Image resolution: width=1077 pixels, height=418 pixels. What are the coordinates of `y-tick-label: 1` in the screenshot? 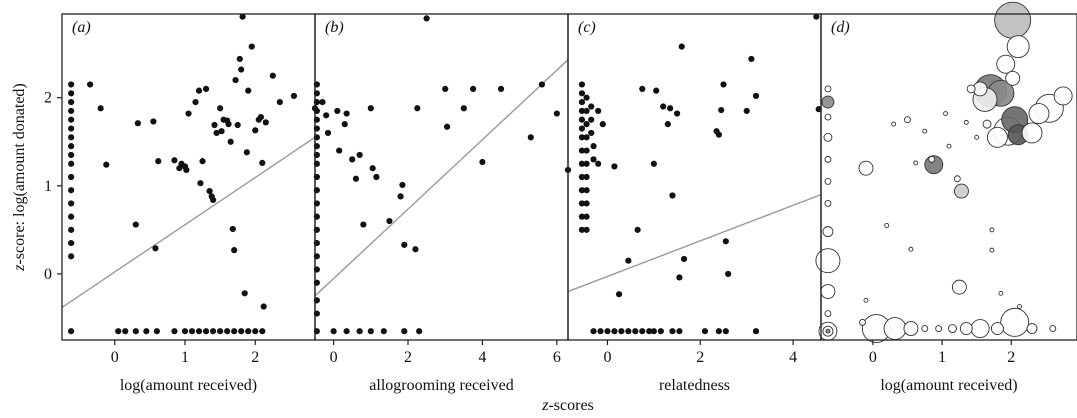 It's located at (48, 186).